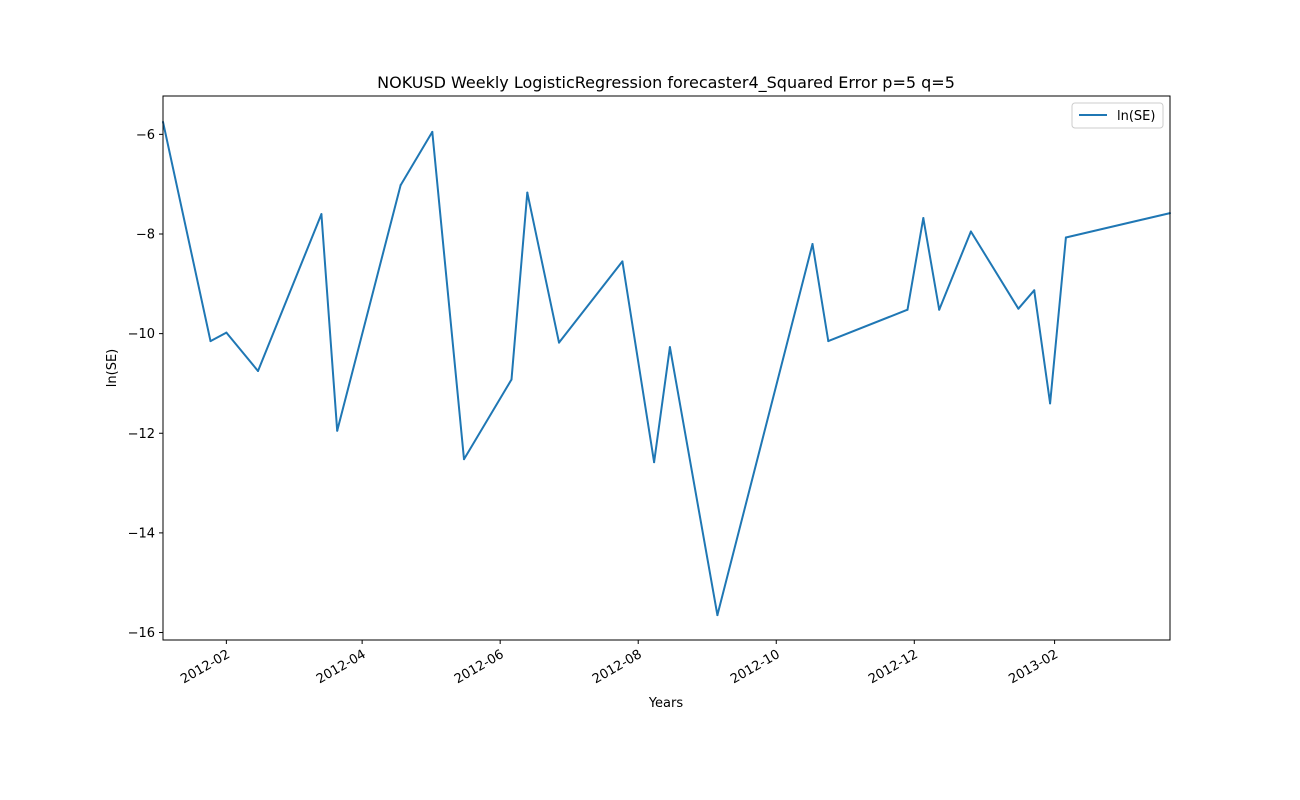 This screenshot has height=800, width=1300. Describe the element at coordinates (1136, 116) in the screenshot. I see `legend-label: ln(SE)` at that location.